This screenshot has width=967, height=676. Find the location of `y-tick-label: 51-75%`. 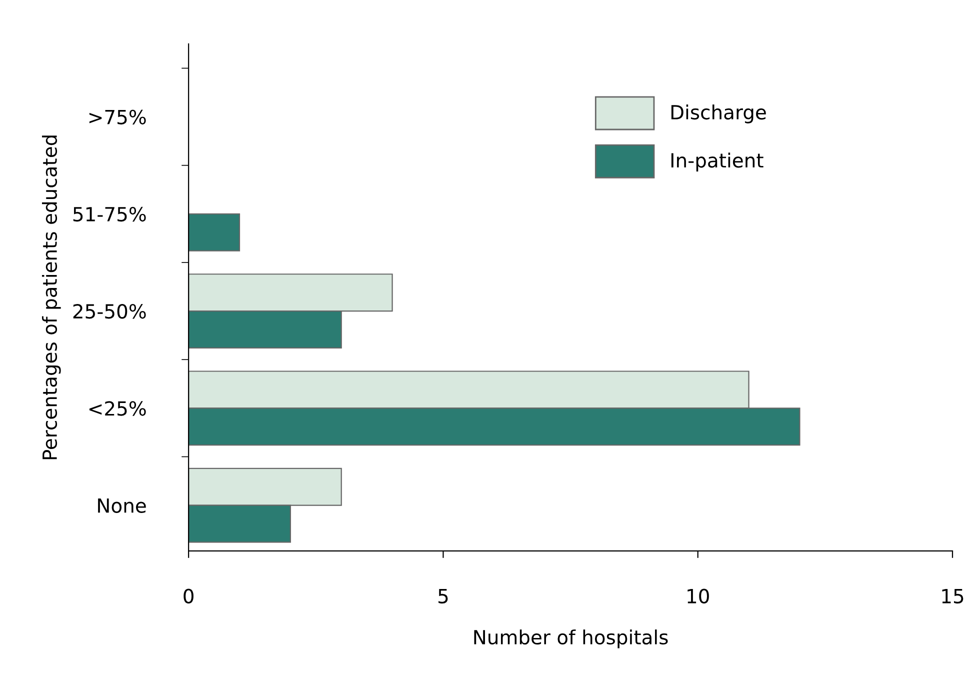

y-tick-label: 51-75% is located at coordinates (109, 214).